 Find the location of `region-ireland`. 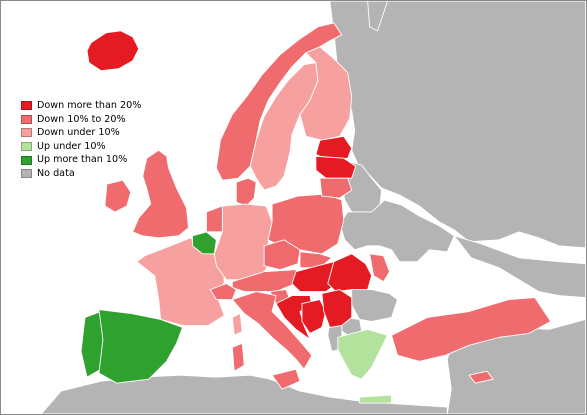

region-ireland is located at coordinates (118, 196).